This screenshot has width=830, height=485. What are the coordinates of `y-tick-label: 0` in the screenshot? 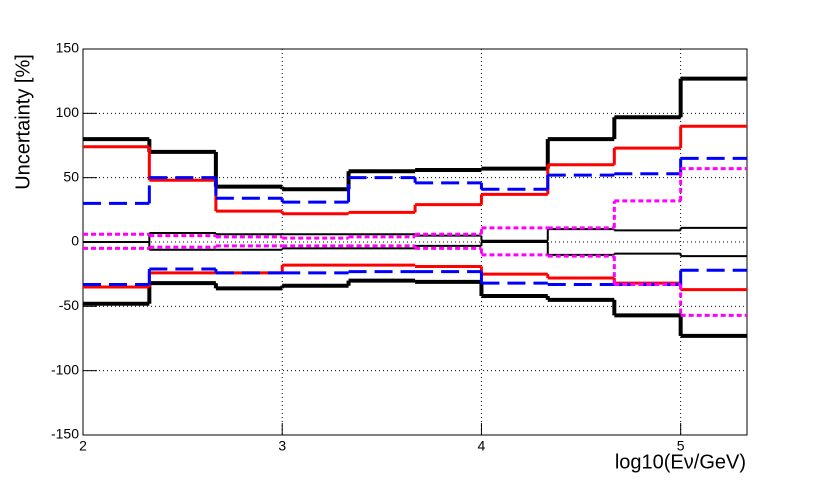 It's located at (75, 241).